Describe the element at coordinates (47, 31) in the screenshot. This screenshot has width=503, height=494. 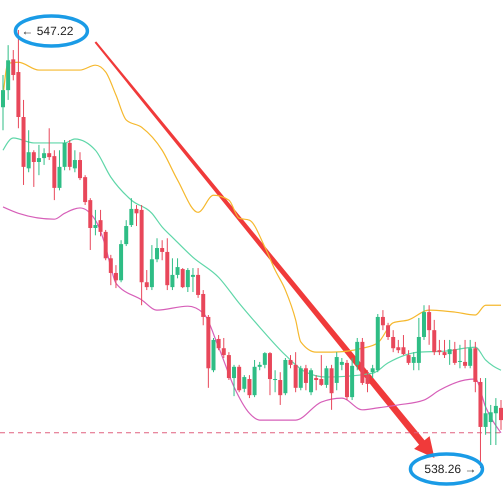
I see `annotation: ← 547.22` at that location.